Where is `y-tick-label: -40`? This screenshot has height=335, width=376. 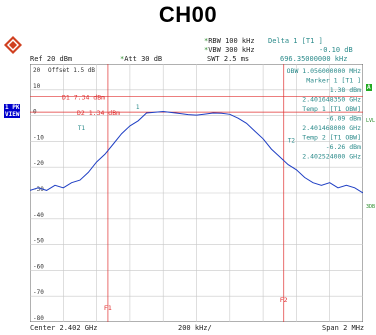 y-tick-label: -40 is located at coordinates (38, 215).